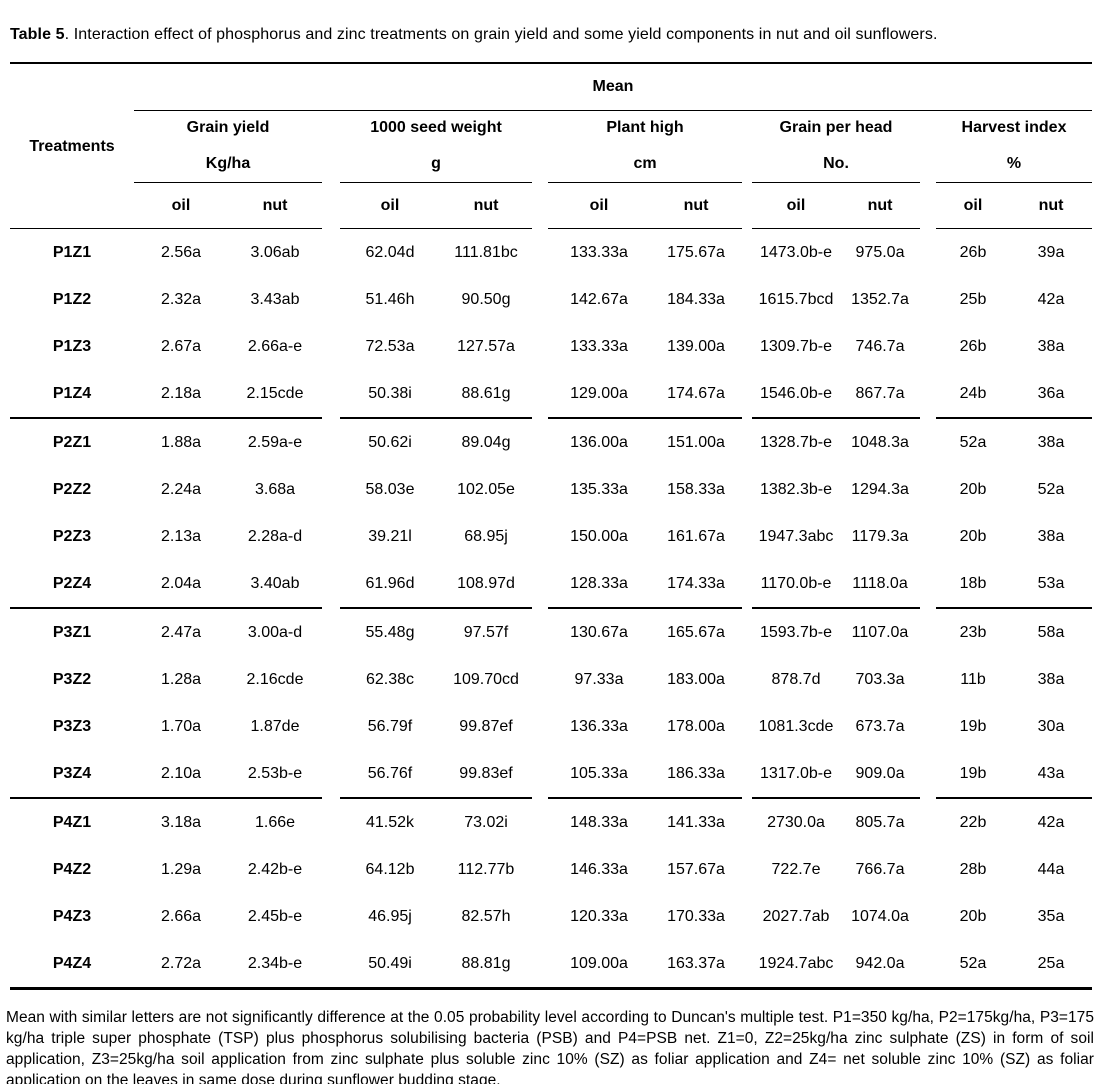  I want to click on cell-p2z1-seed-weight-nut: 89.04g, so click(486, 442).